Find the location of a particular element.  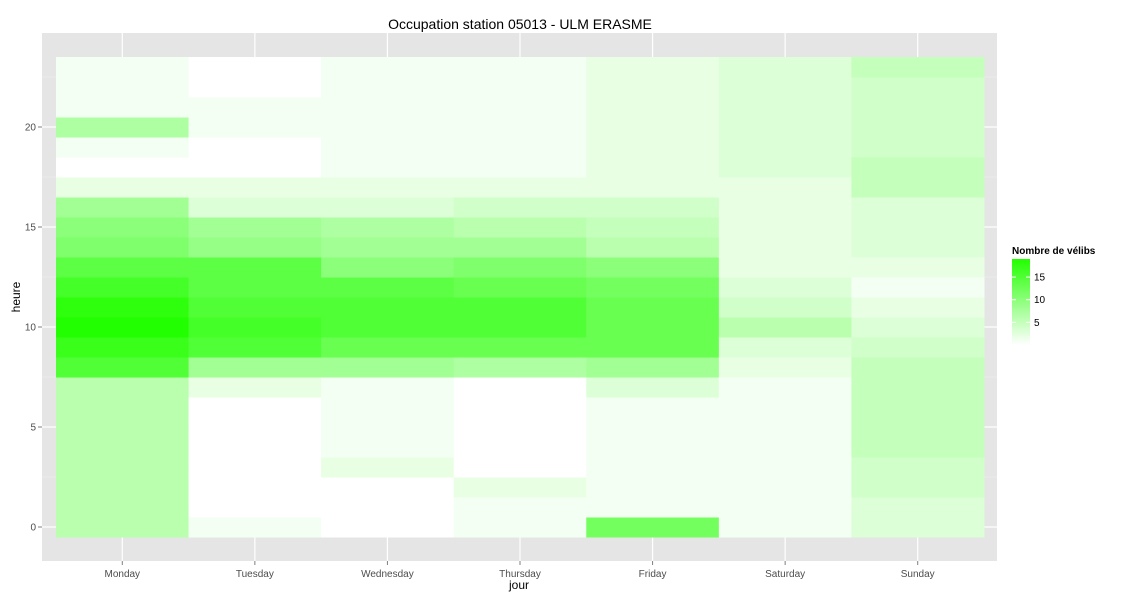

heatmap-cell-sunday-h18 is located at coordinates (918, 167).